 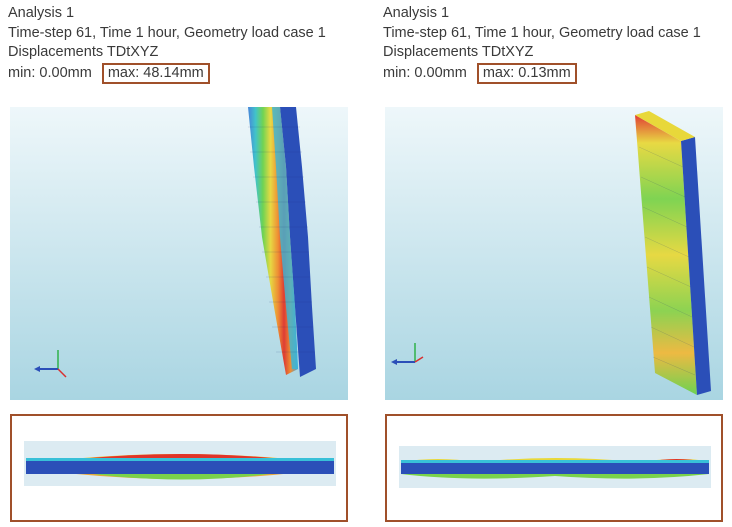 What do you see at coordinates (155, 73) in the screenshot?
I see `max-value-highlight: max: 48.14mm` at bounding box center [155, 73].